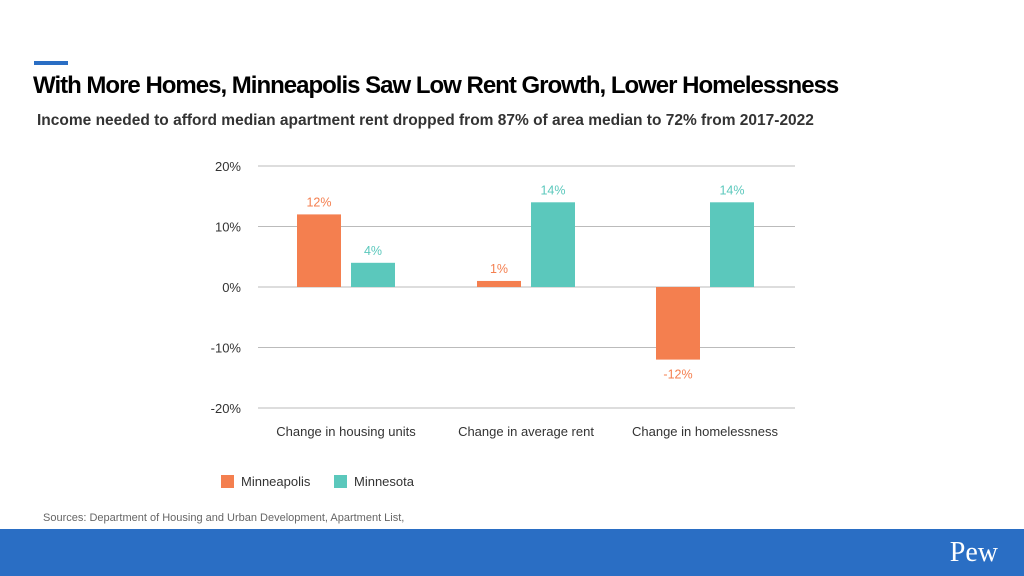 This screenshot has width=1024, height=576. I want to click on x-tick-label: Change in average rent, so click(526, 431).